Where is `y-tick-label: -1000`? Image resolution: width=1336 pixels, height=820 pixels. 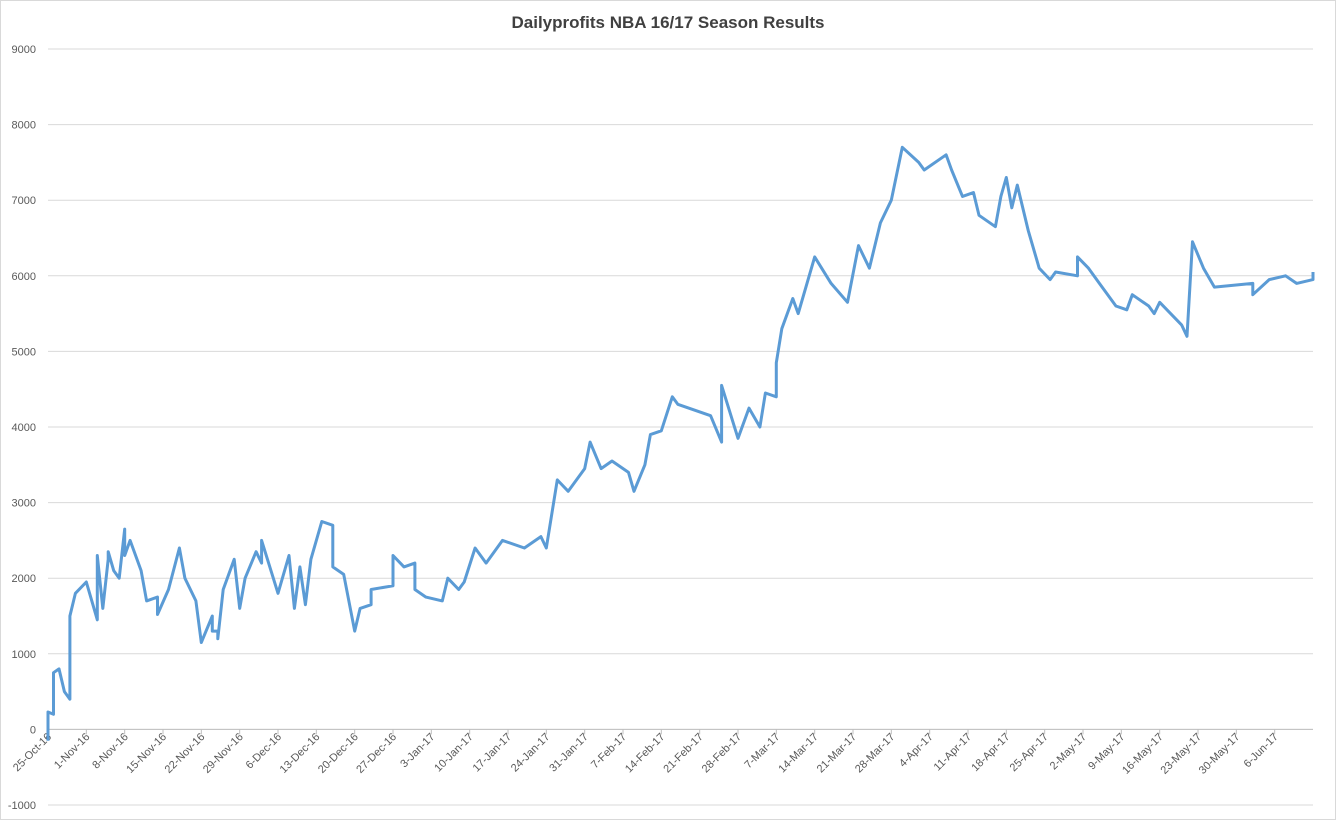
y-tick-label: -1000 is located at coordinates (22, 806).